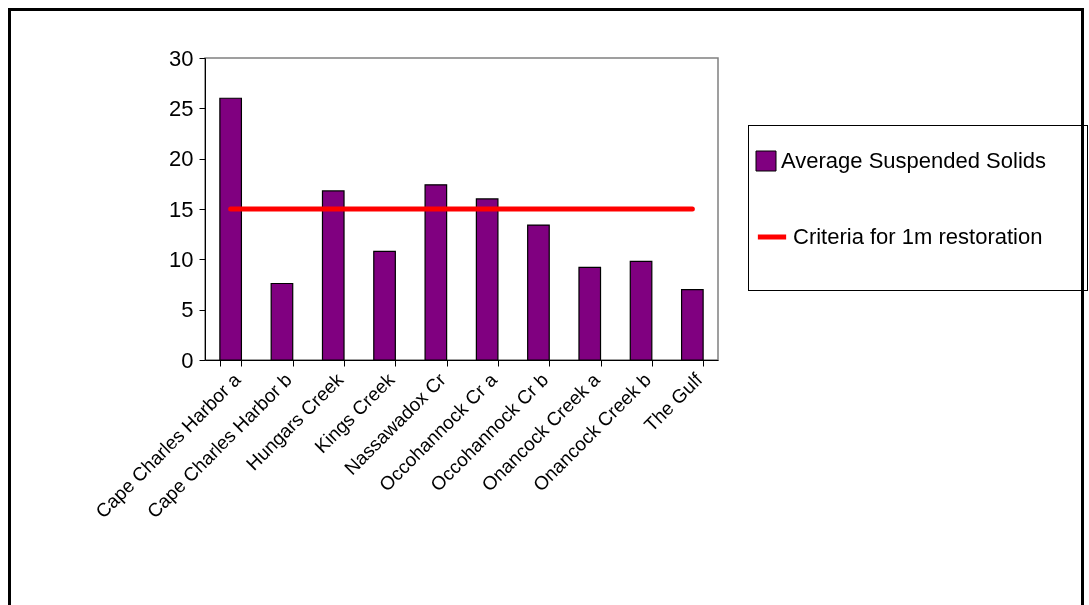 This screenshot has height=605, width=1089. What do you see at coordinates (181, 209) in the screenshot?
I see `y-tick-label: 15` at bounding box center [181, 209].